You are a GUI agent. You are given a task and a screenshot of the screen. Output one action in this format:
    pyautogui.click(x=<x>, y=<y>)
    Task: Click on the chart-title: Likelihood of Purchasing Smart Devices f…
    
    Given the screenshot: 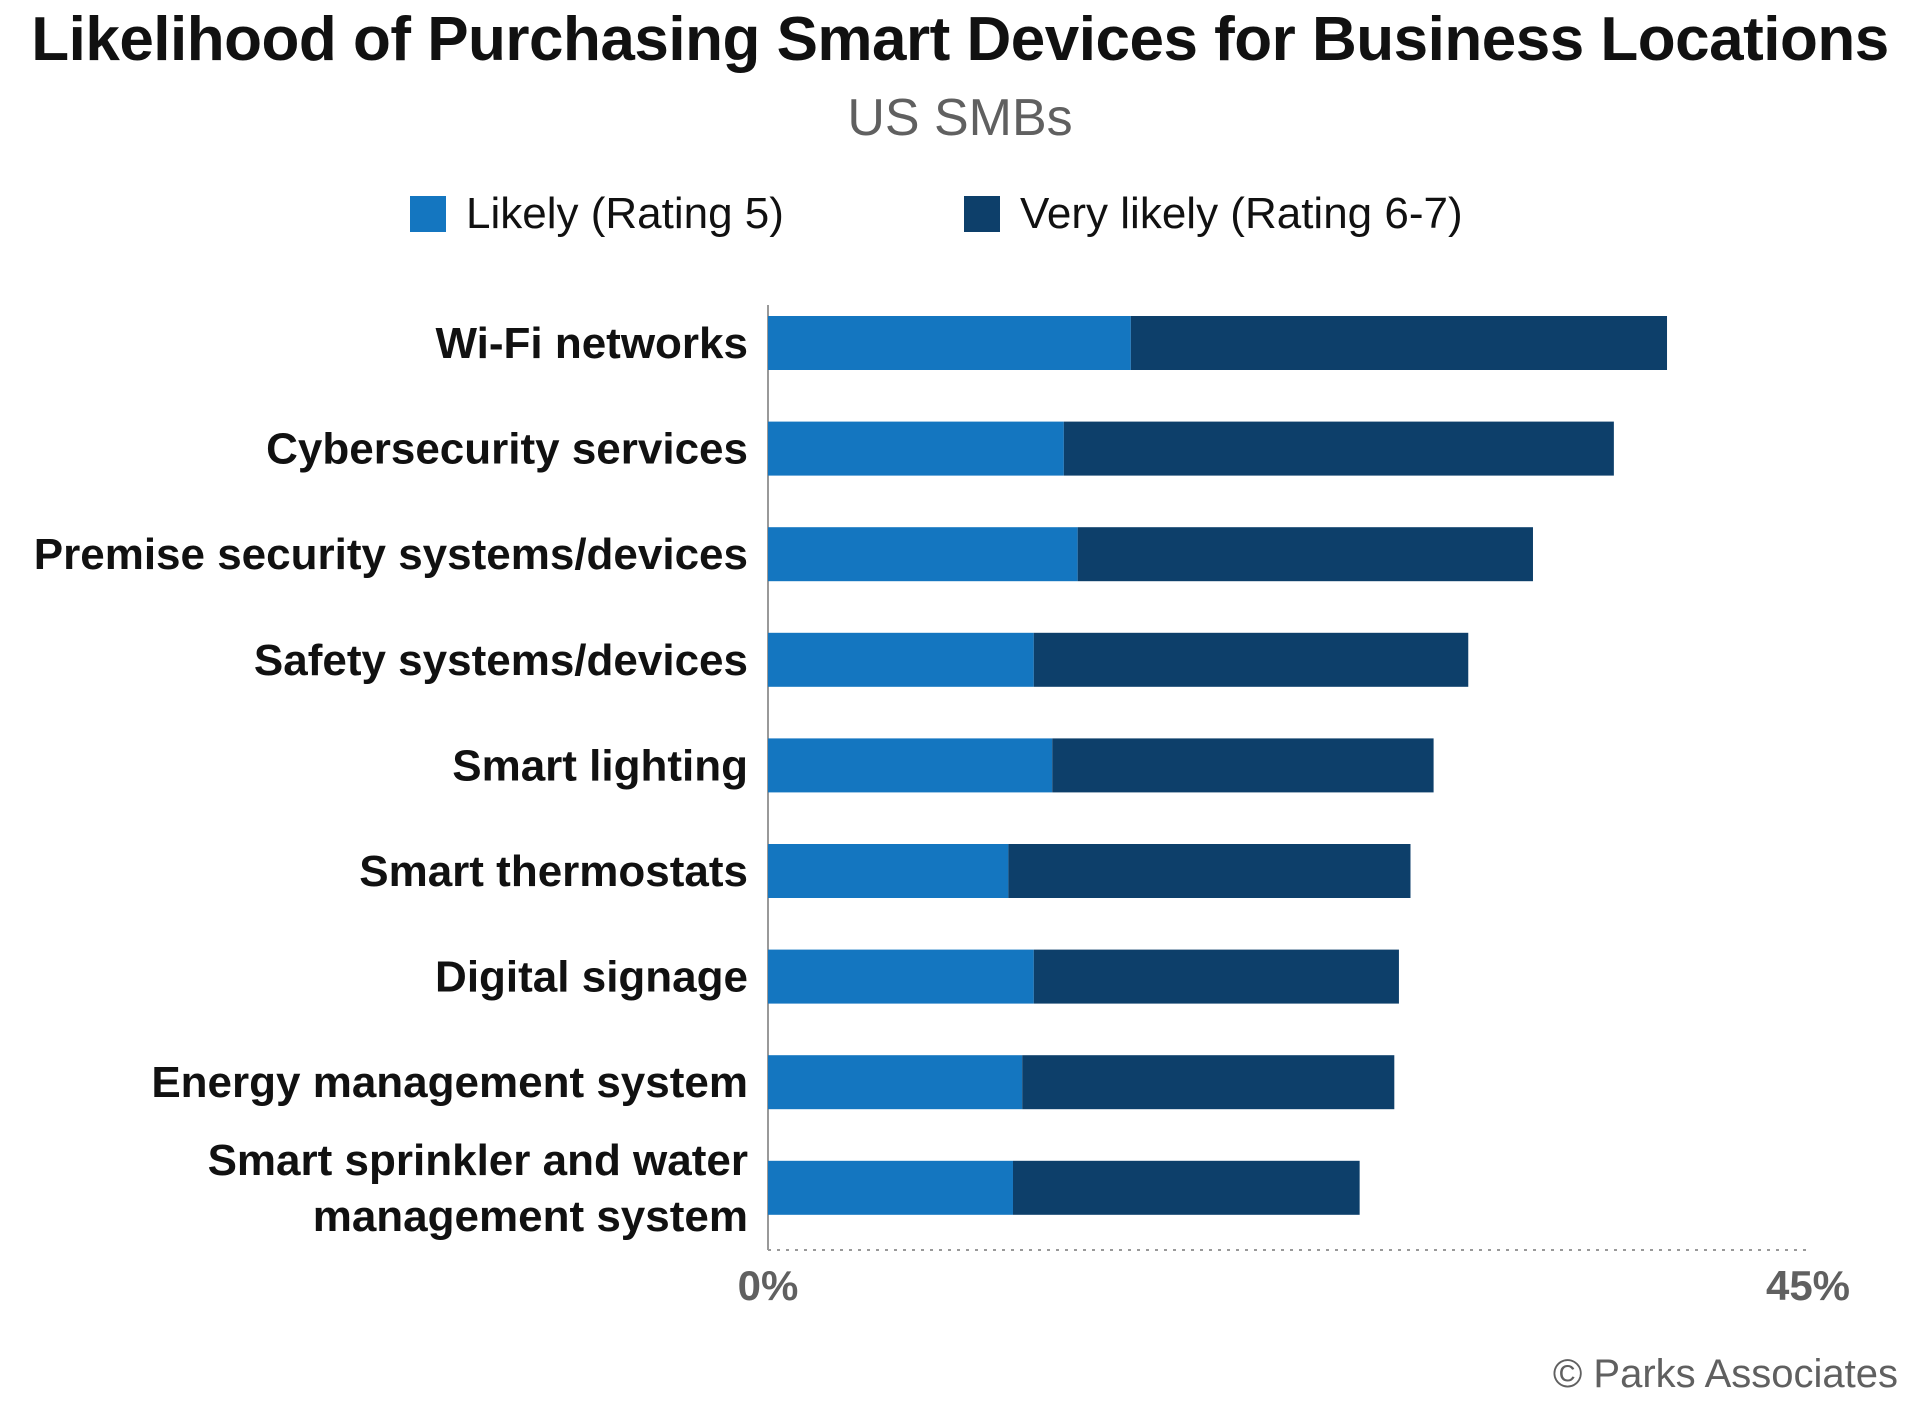 What is the action you would take?
    pyautogui.click(x=960, y=39)
    